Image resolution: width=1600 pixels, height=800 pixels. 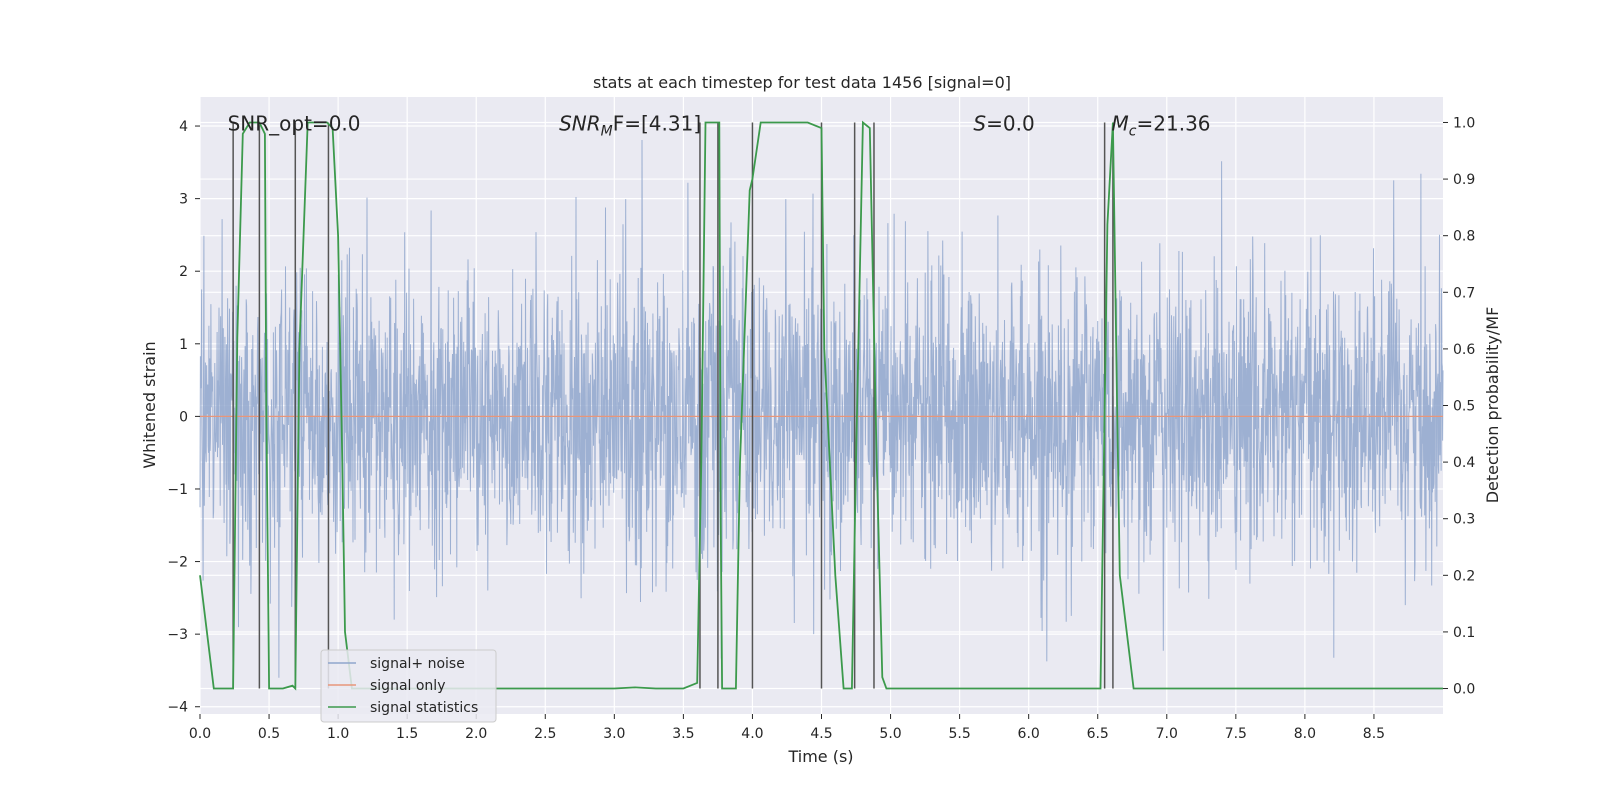 What do you see at coordinates (752, 734) in the screenshot?
I see `x-tick-label-8: 4.0` at bounding box center [752, 734].